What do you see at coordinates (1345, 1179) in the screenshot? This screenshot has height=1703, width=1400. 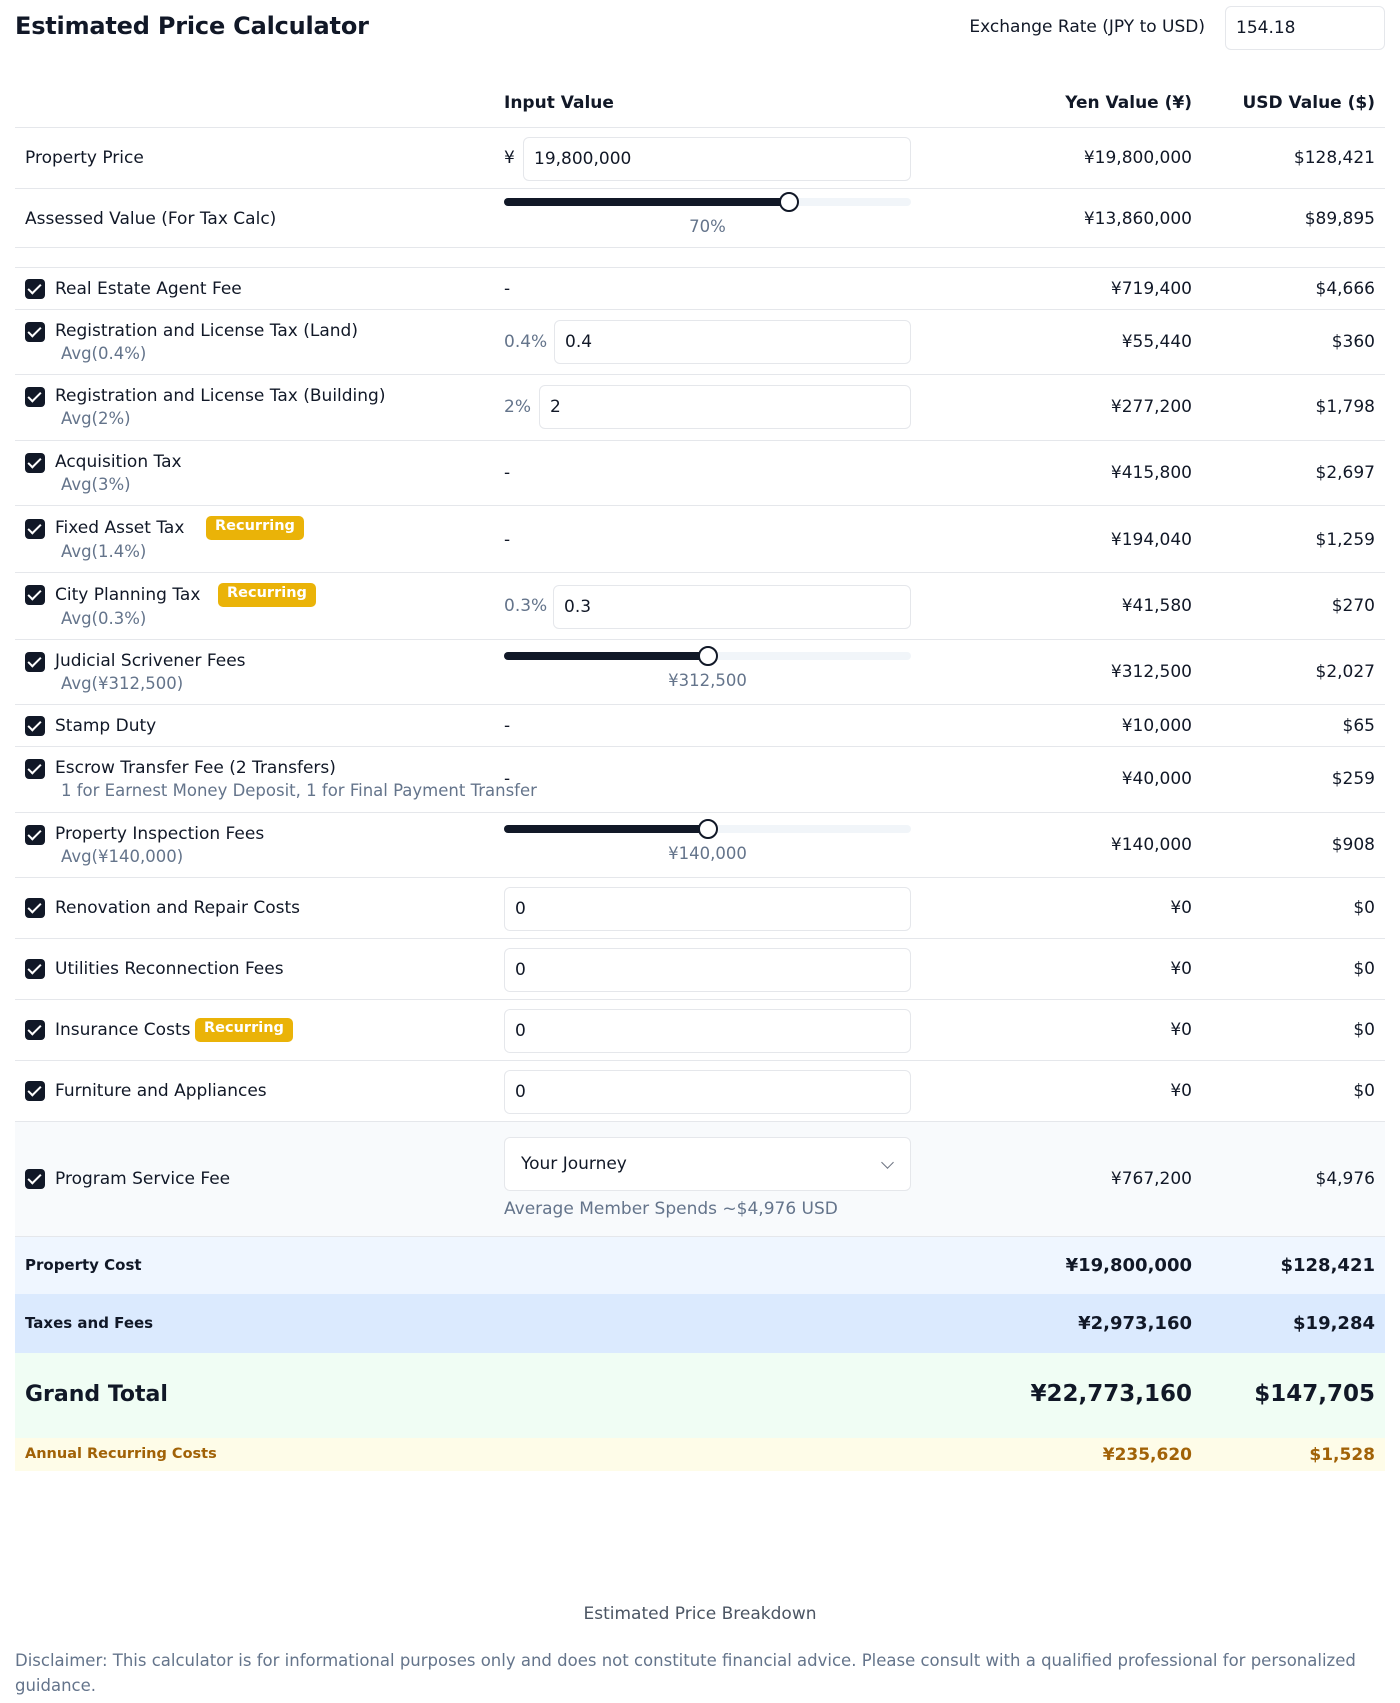 I see `program-fee-usd: $4,976` at bounding box center [1345, 1179].